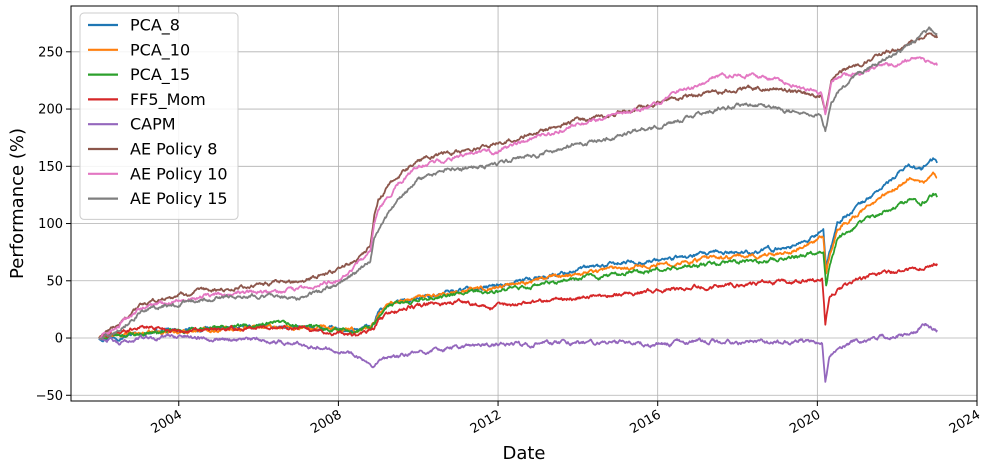 The width and height of the screenshot is (981, 465). Describe the element at coordinates (486, 422) in the screenshot. I see `x-tick-label: 2012` at that location.